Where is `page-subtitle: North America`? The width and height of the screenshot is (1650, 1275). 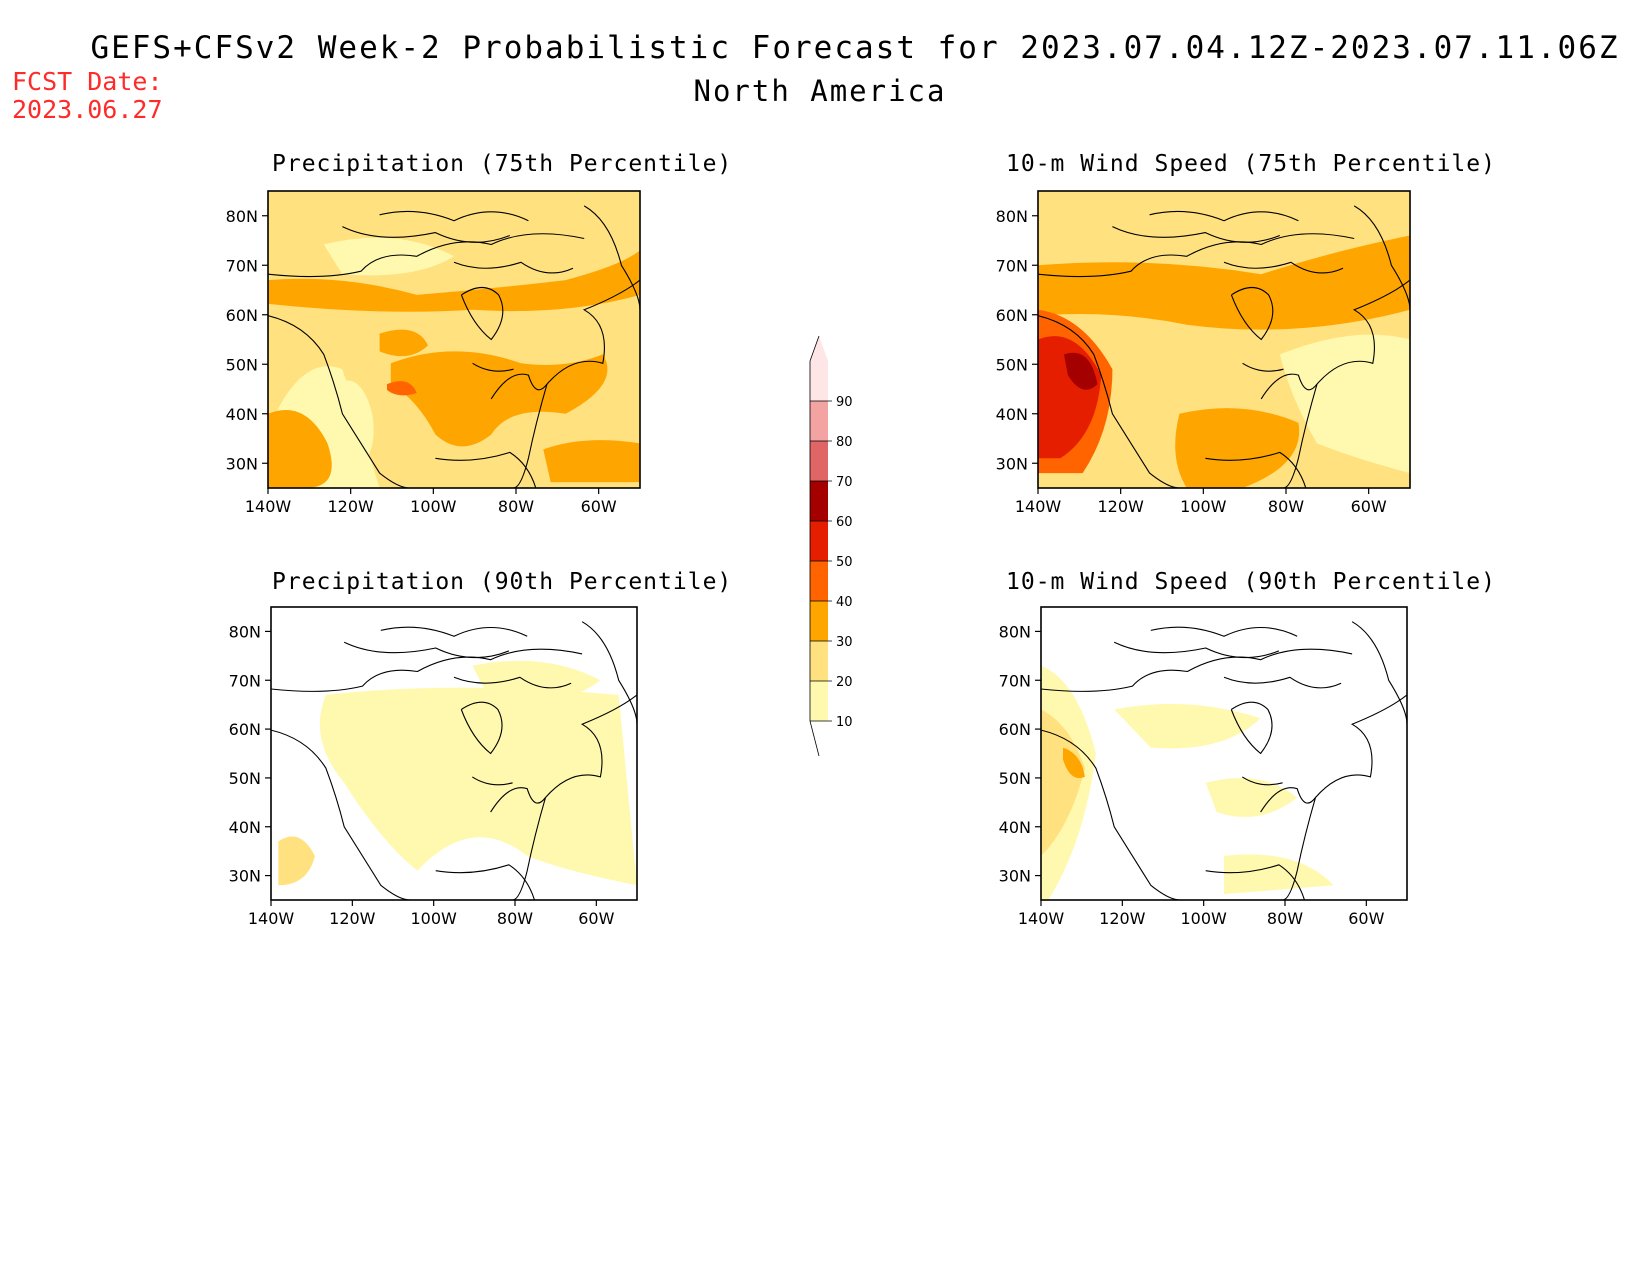 page-subtitle: North America is located at coordinates (820, 91).